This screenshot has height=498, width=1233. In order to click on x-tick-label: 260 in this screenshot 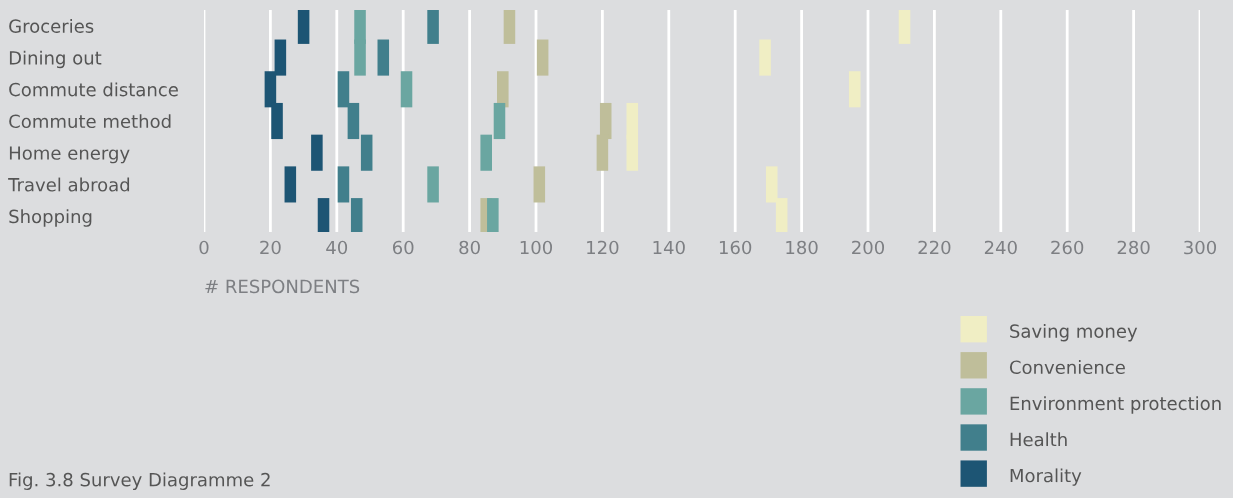, I will do `click(1067, 247)`.